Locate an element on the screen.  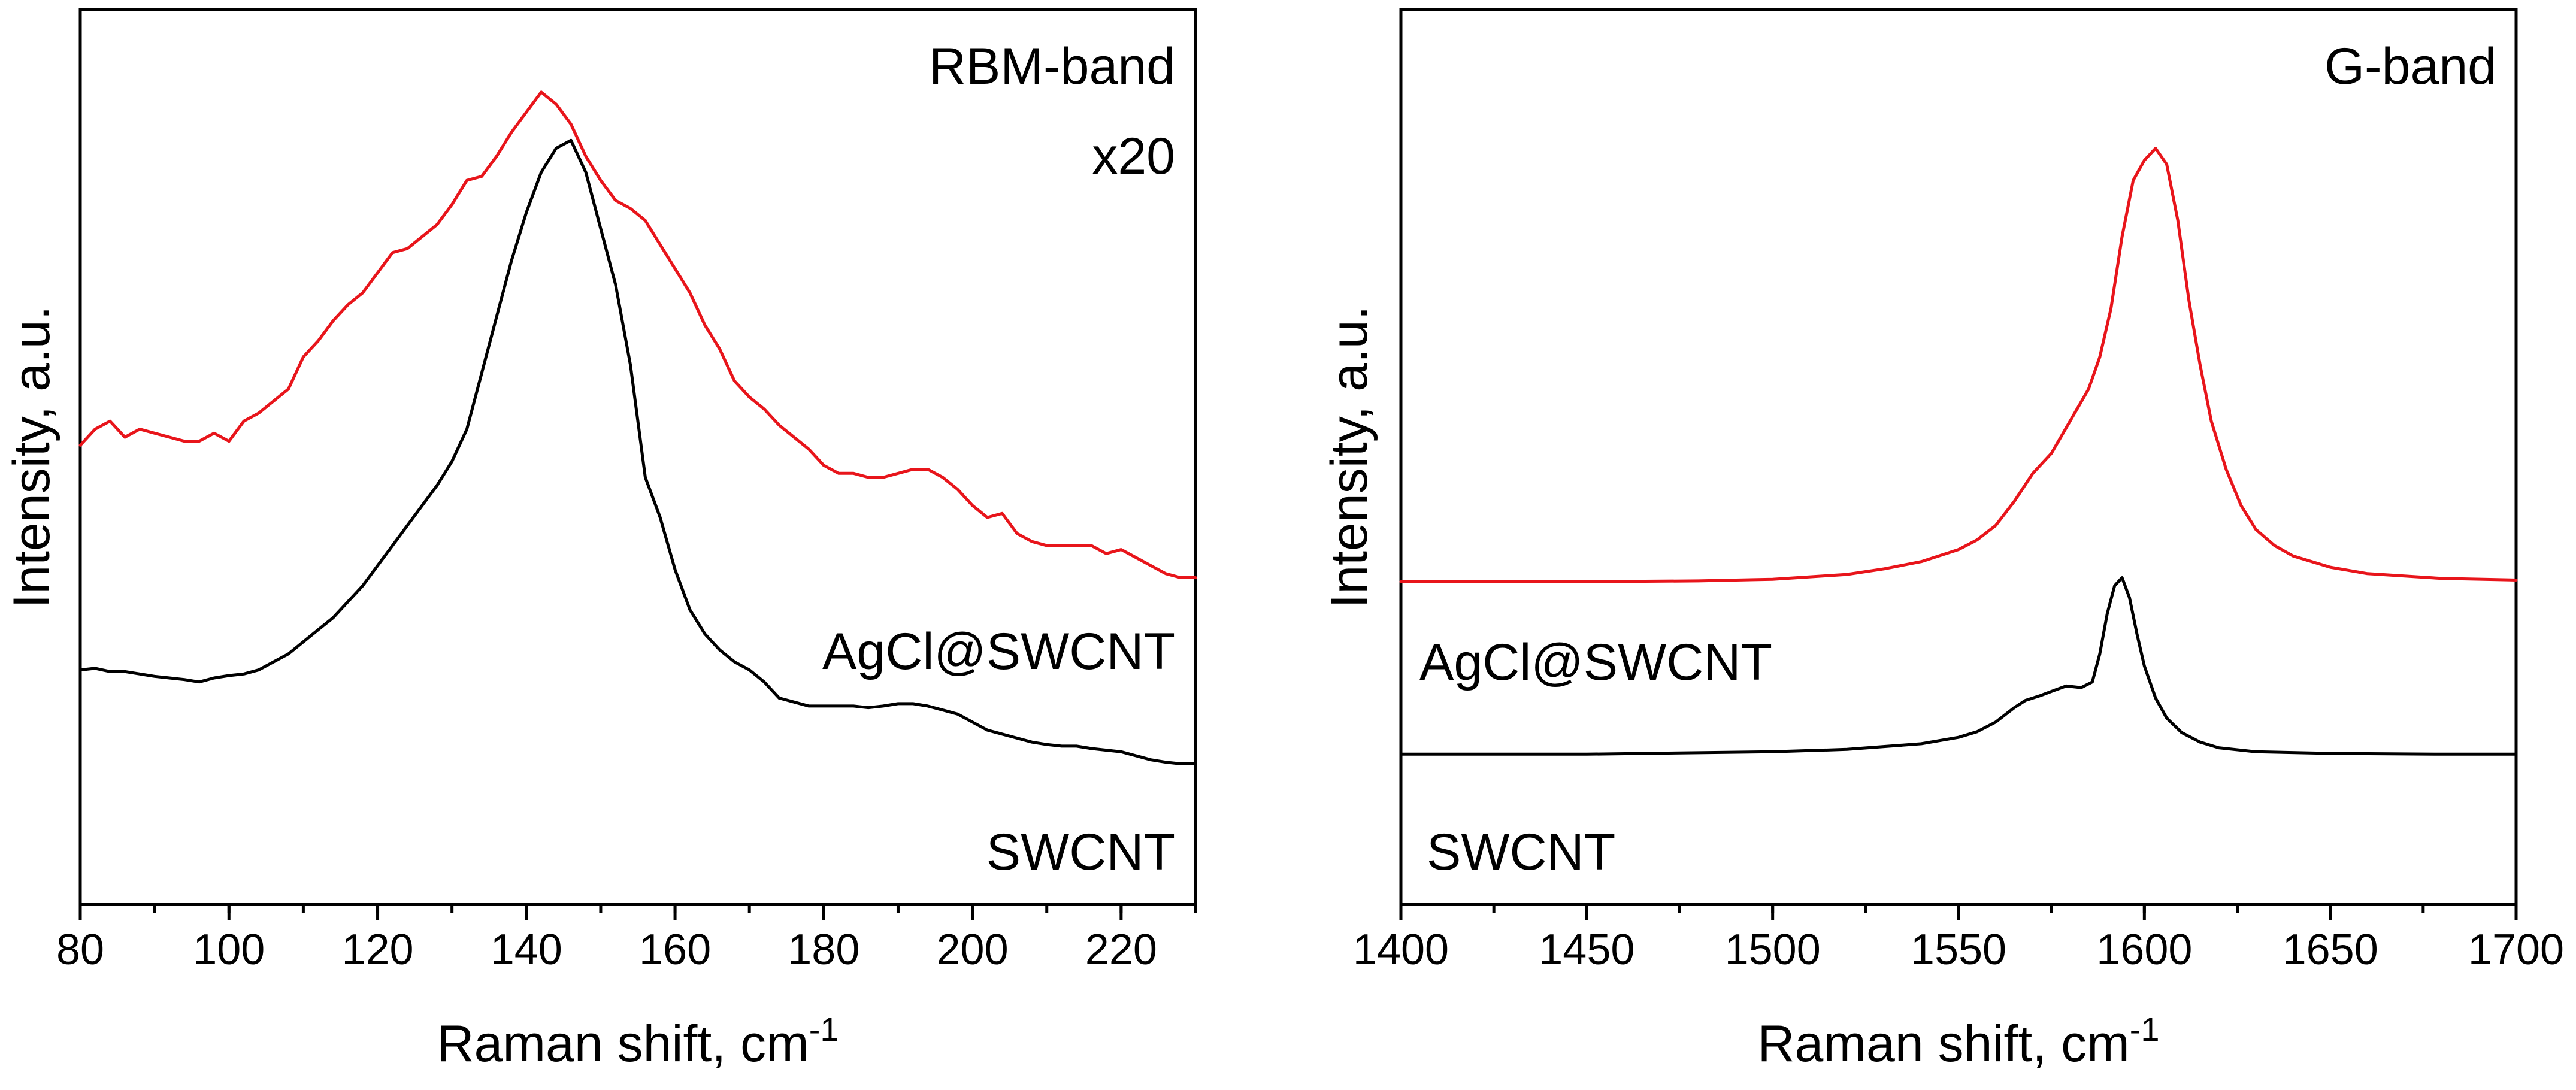
x-tick-label: 1600 is located at coordinates (2144, 950).